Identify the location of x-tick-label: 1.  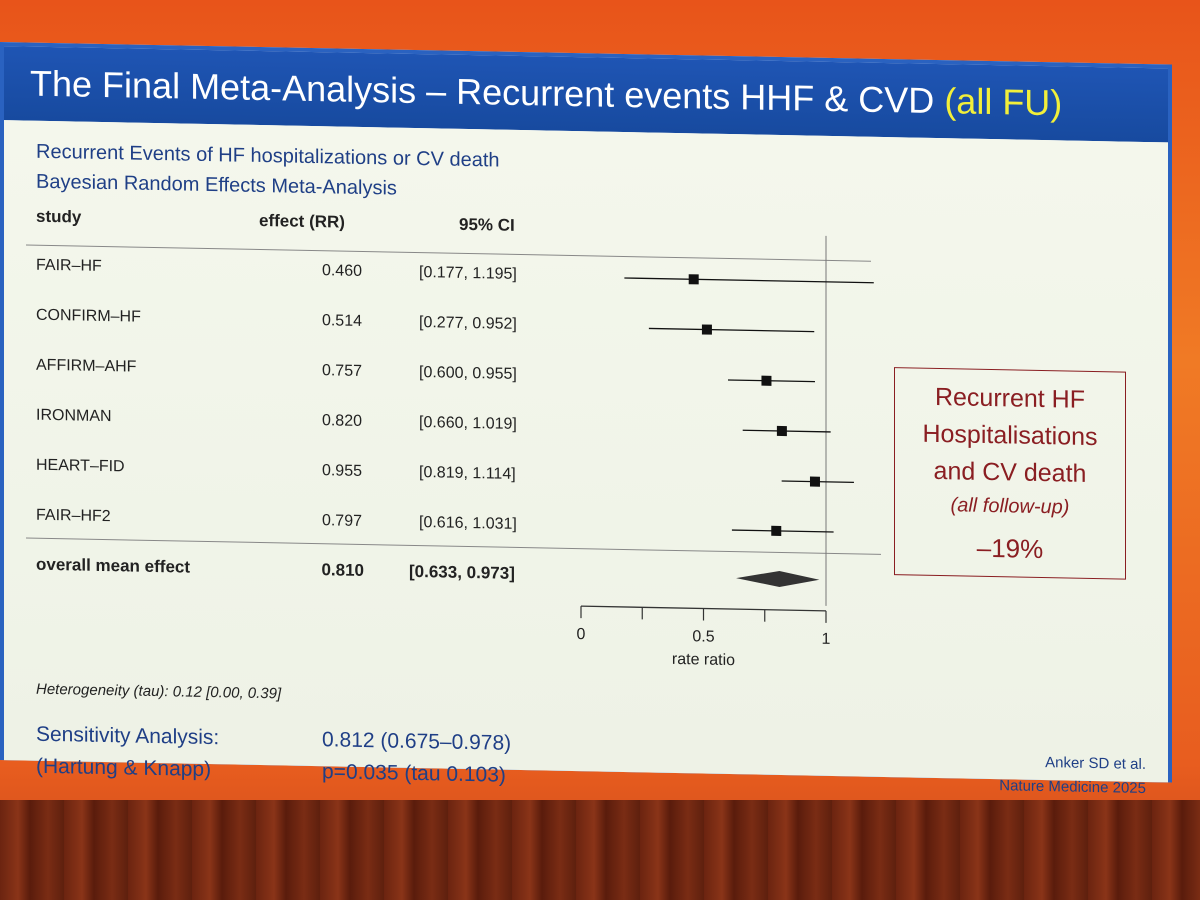
(826, 639).